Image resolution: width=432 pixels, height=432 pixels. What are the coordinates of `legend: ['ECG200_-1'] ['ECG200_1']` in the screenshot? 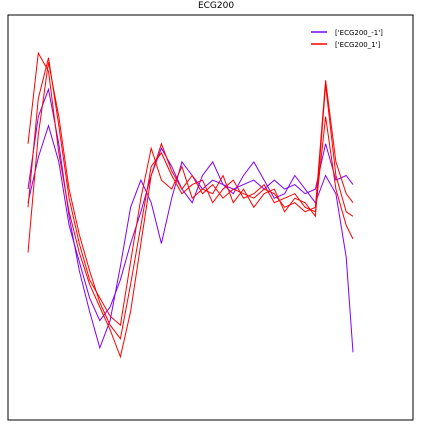 It's located at (347, 39).